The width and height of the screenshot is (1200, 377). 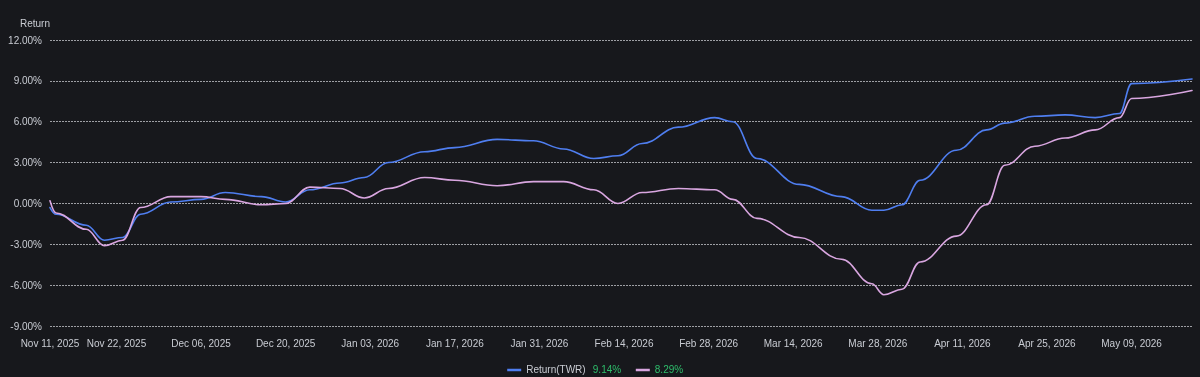 What do you see at coordinates (556, 369) in the screenshot?
I see `legend-label: Return(TWR)` at bounding box center [556, 369].